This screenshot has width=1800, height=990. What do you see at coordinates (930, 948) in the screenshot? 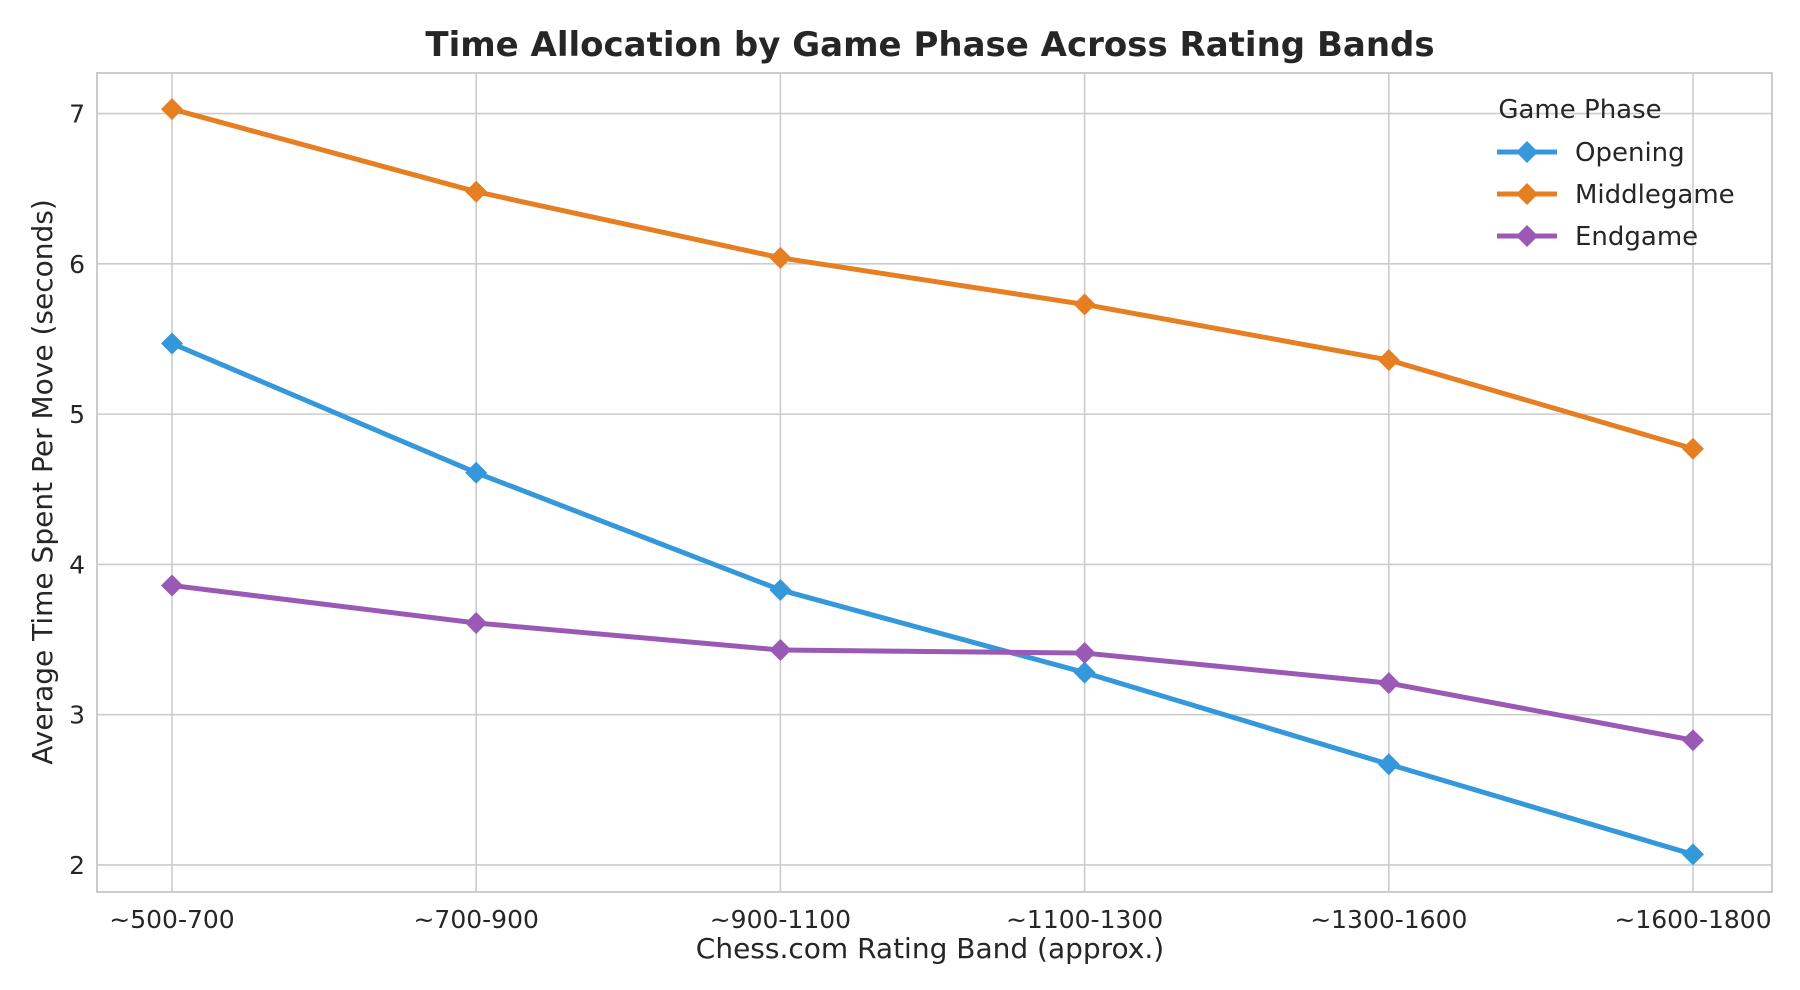
I see `x-axis-label: Chess.com Rating Band (approx.)` at bounding box center [930, 948].